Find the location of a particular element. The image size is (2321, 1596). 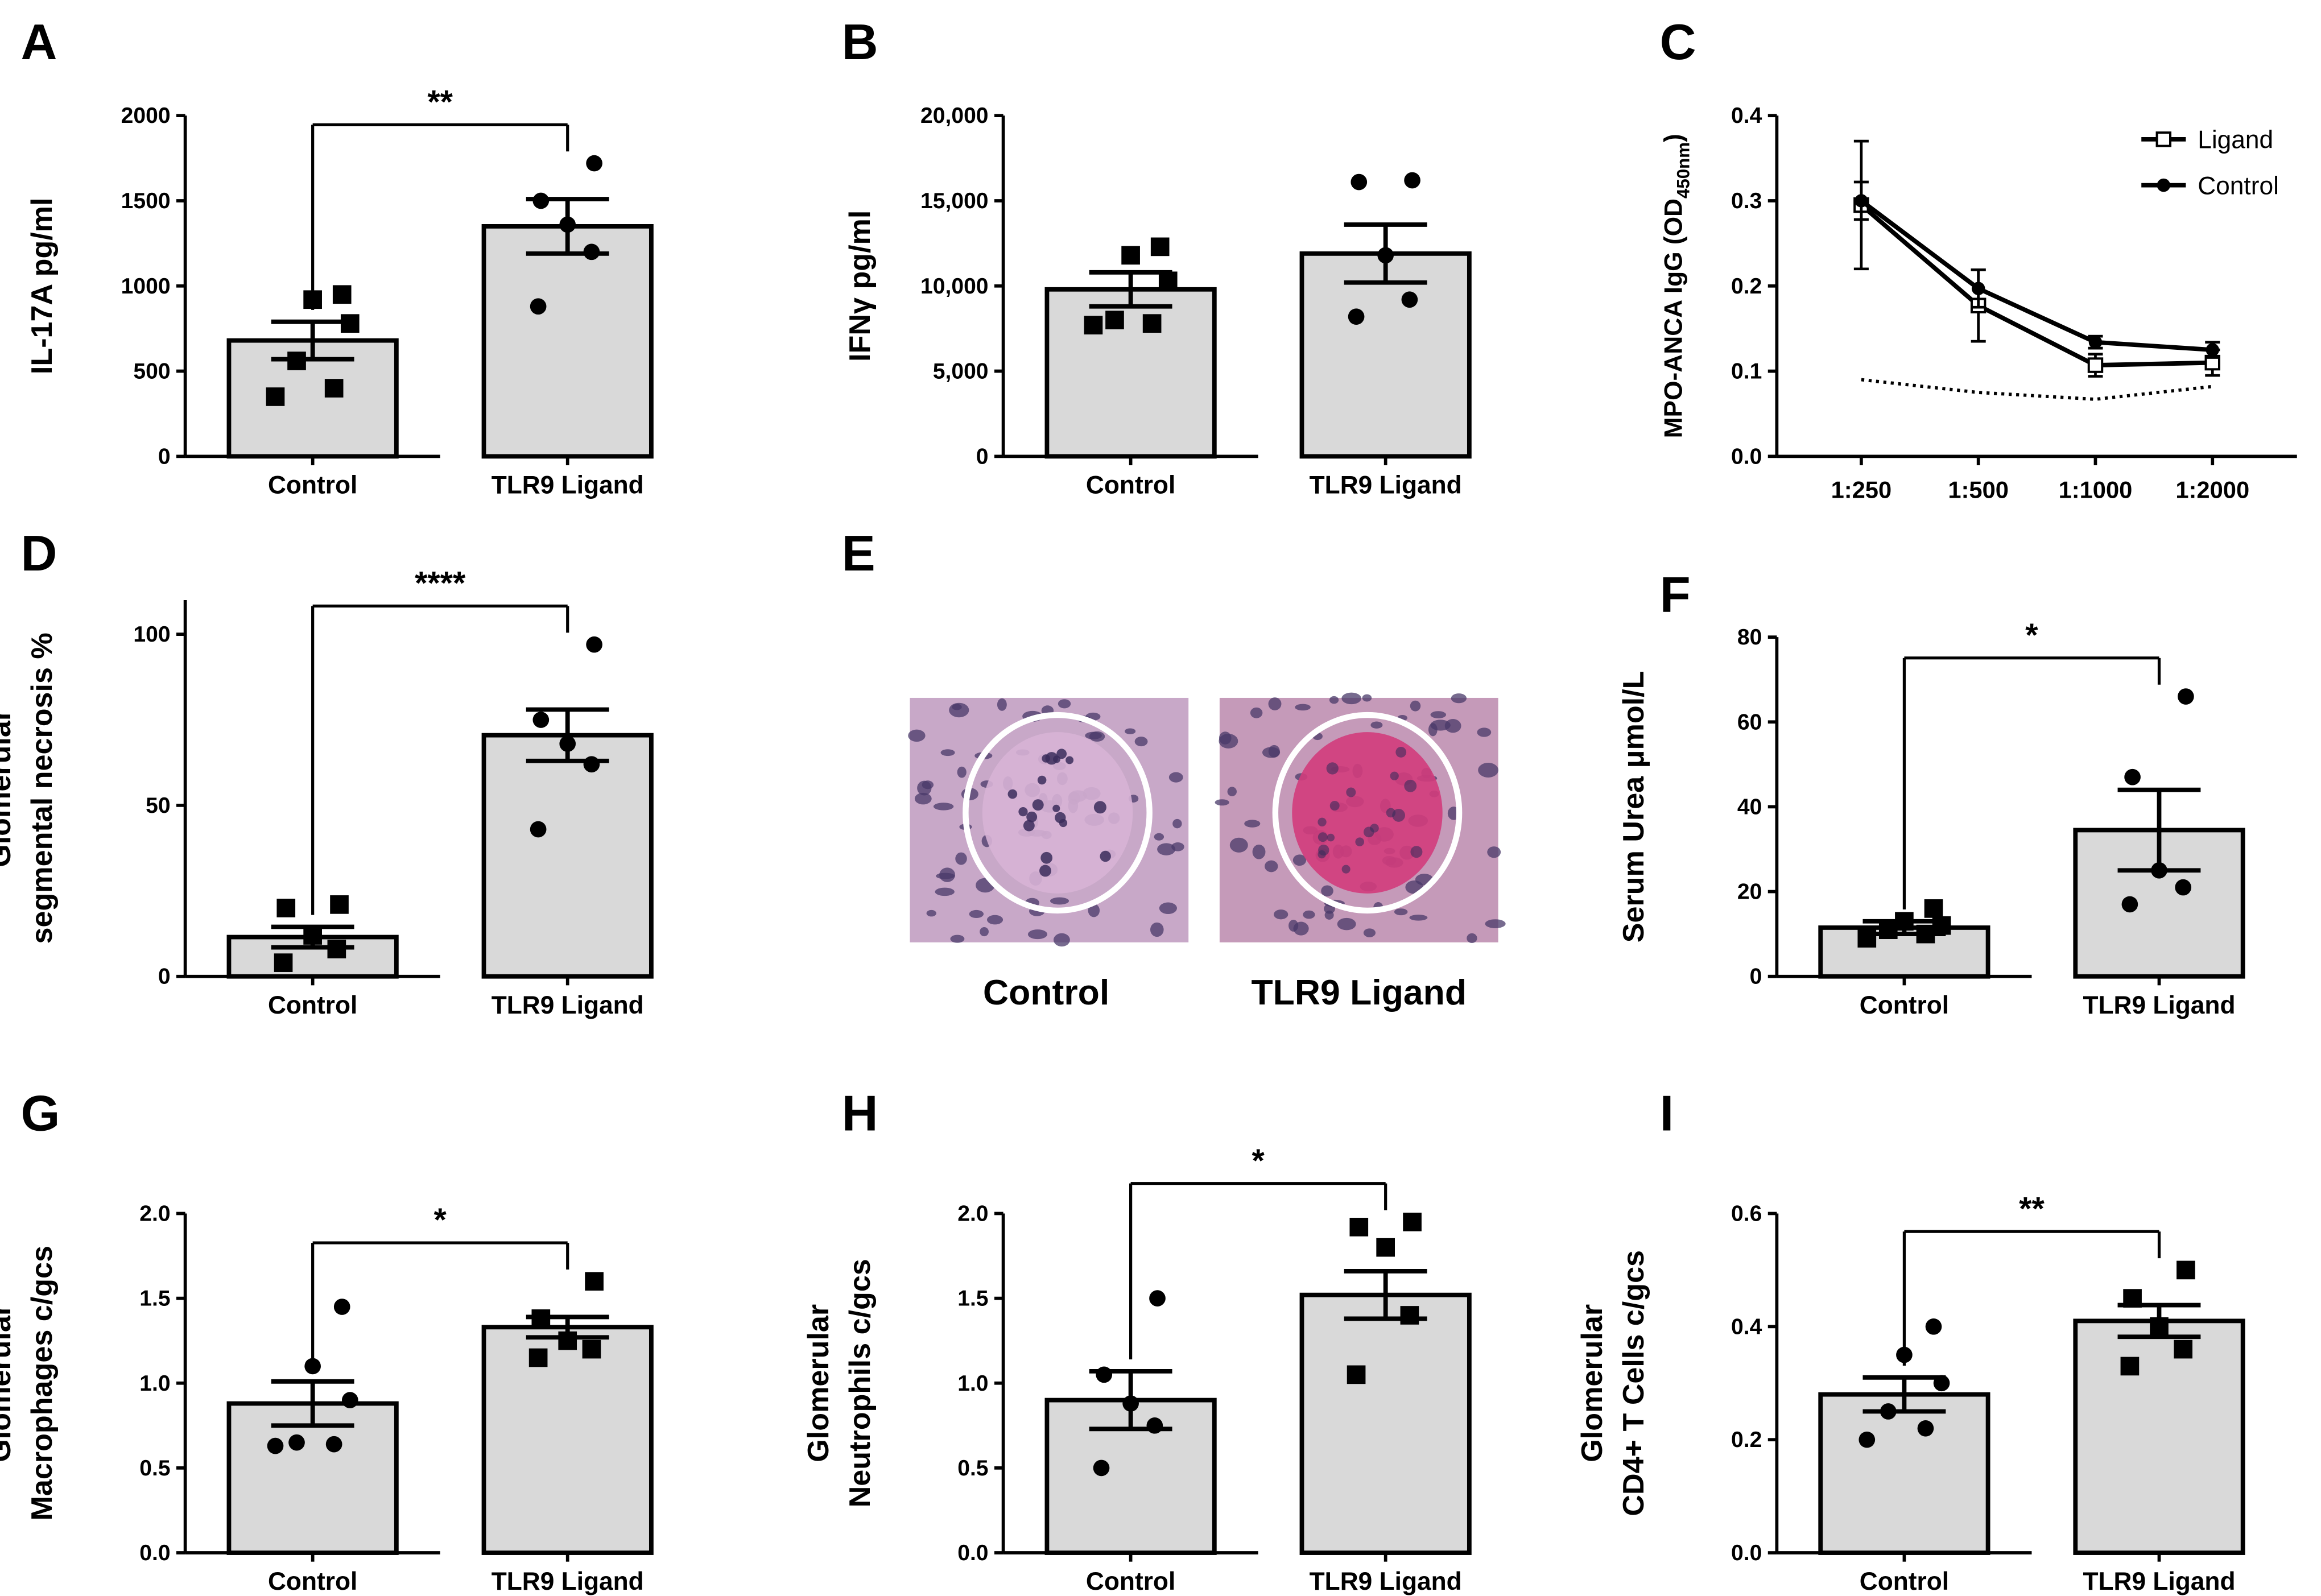

micrograph-label: Control is located at coordinates (1046, 993).